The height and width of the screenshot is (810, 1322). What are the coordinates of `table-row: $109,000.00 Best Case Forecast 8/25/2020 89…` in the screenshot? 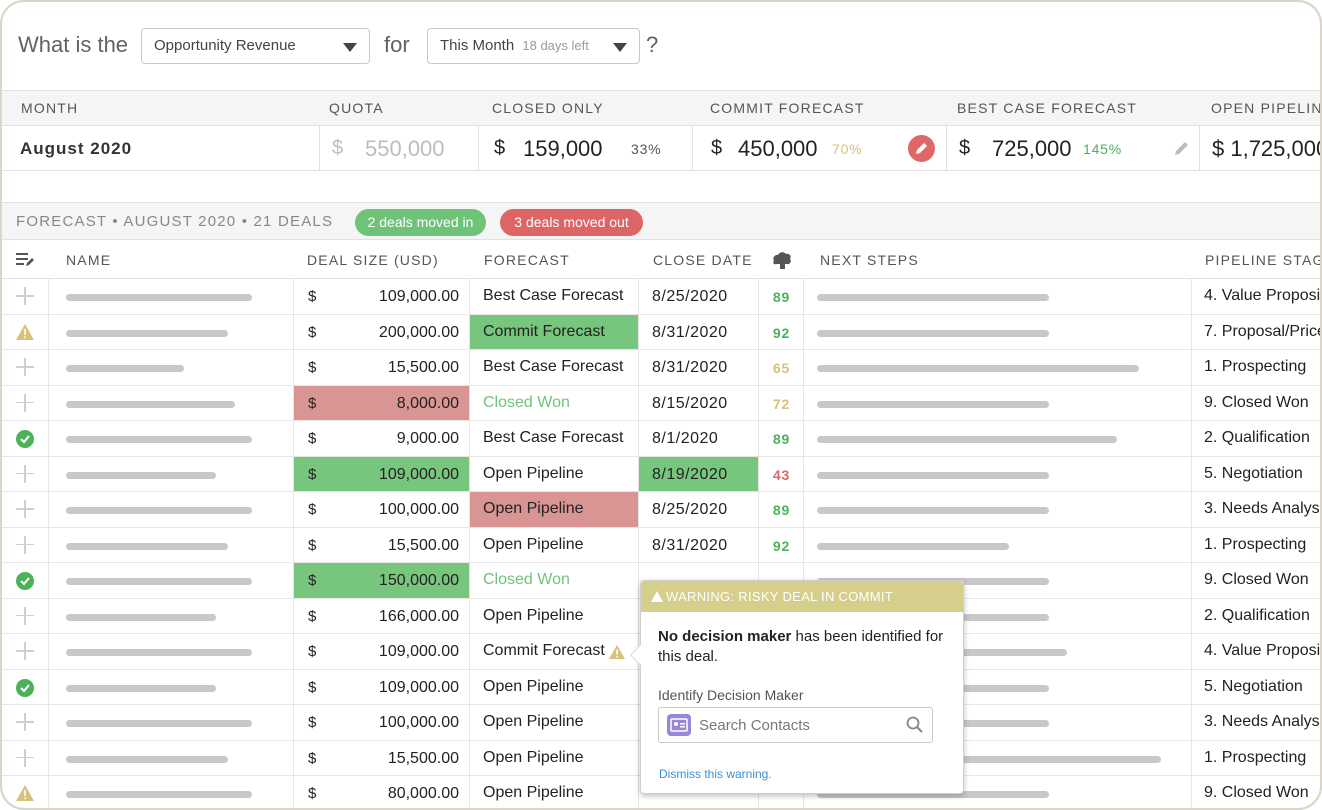 It's located at (661, 297).